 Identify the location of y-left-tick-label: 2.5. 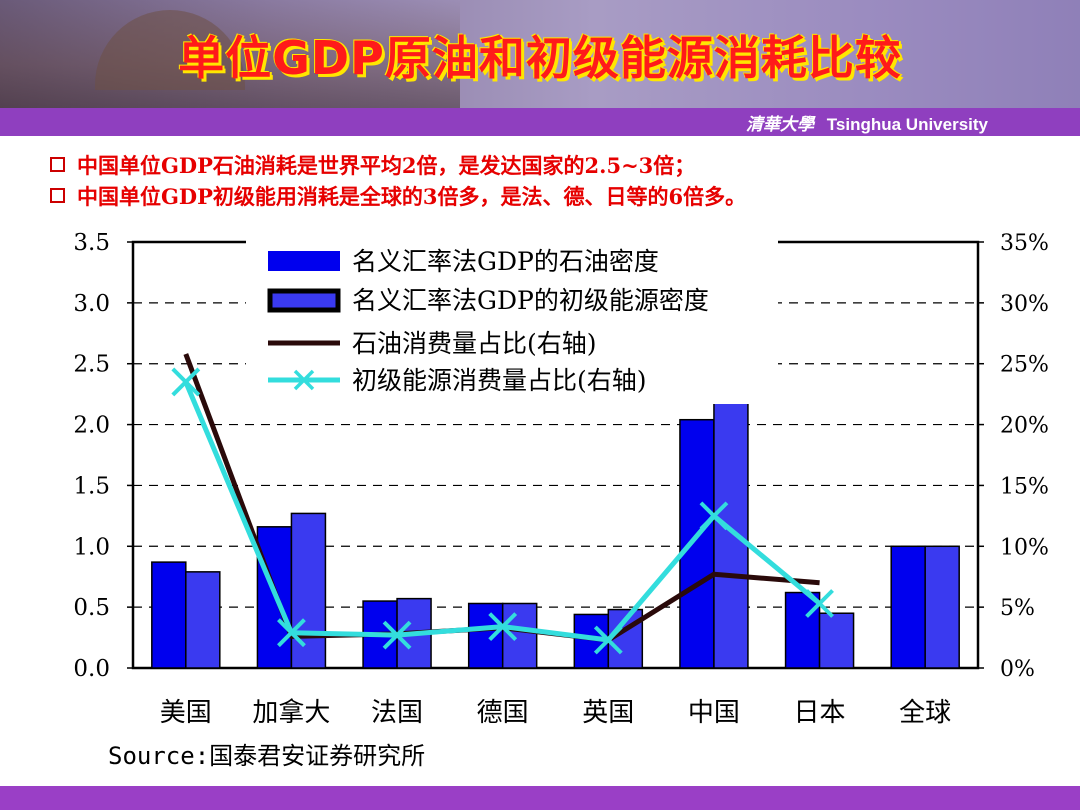
(91, 365).